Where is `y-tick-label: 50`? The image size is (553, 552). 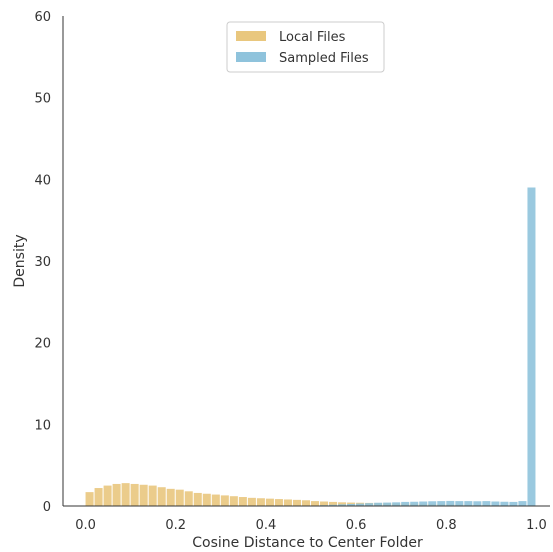
y-tick-label: 50 is located at coordinates (42, 99).